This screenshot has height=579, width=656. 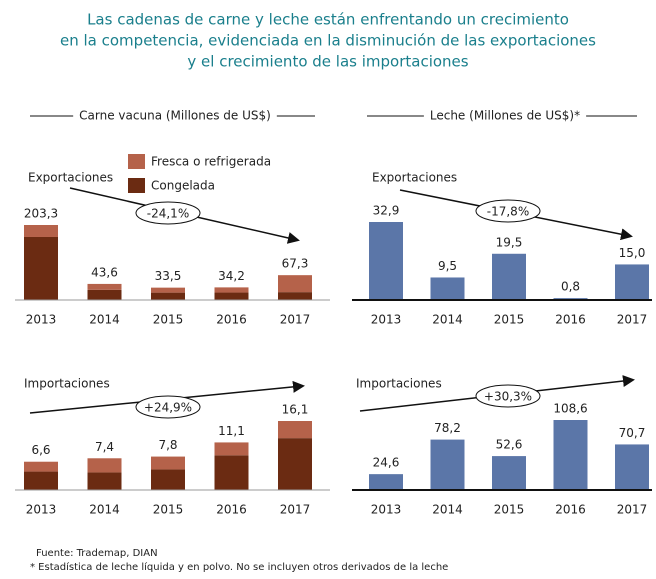 What do you see at coordinates (505, 116) in the screenshot?
I see `chart-title: Leche (Millones de US$)*` at bounding box center [505, 116].